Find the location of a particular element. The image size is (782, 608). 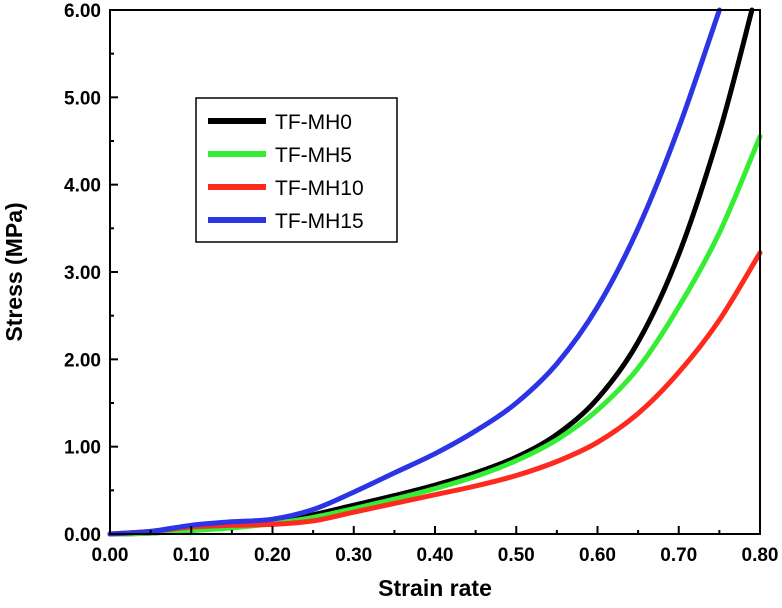

x-tick-label: 0.10 is located at coordinates (191, 555).